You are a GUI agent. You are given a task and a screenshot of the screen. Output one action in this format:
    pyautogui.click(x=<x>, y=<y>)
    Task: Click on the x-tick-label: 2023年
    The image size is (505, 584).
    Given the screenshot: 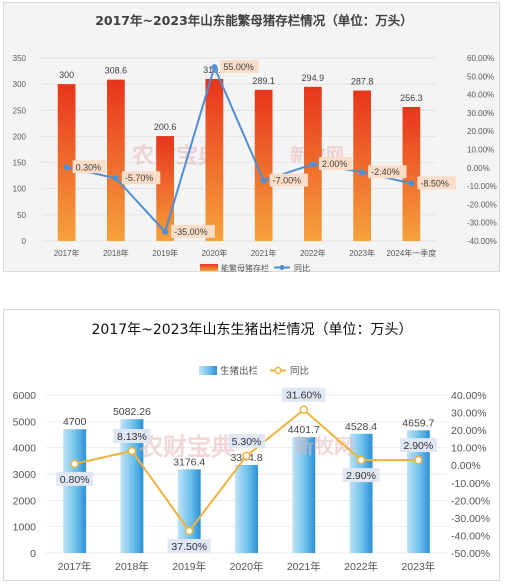 What is the action you would take?
    pyautogui.click(x=418, y=566)
    